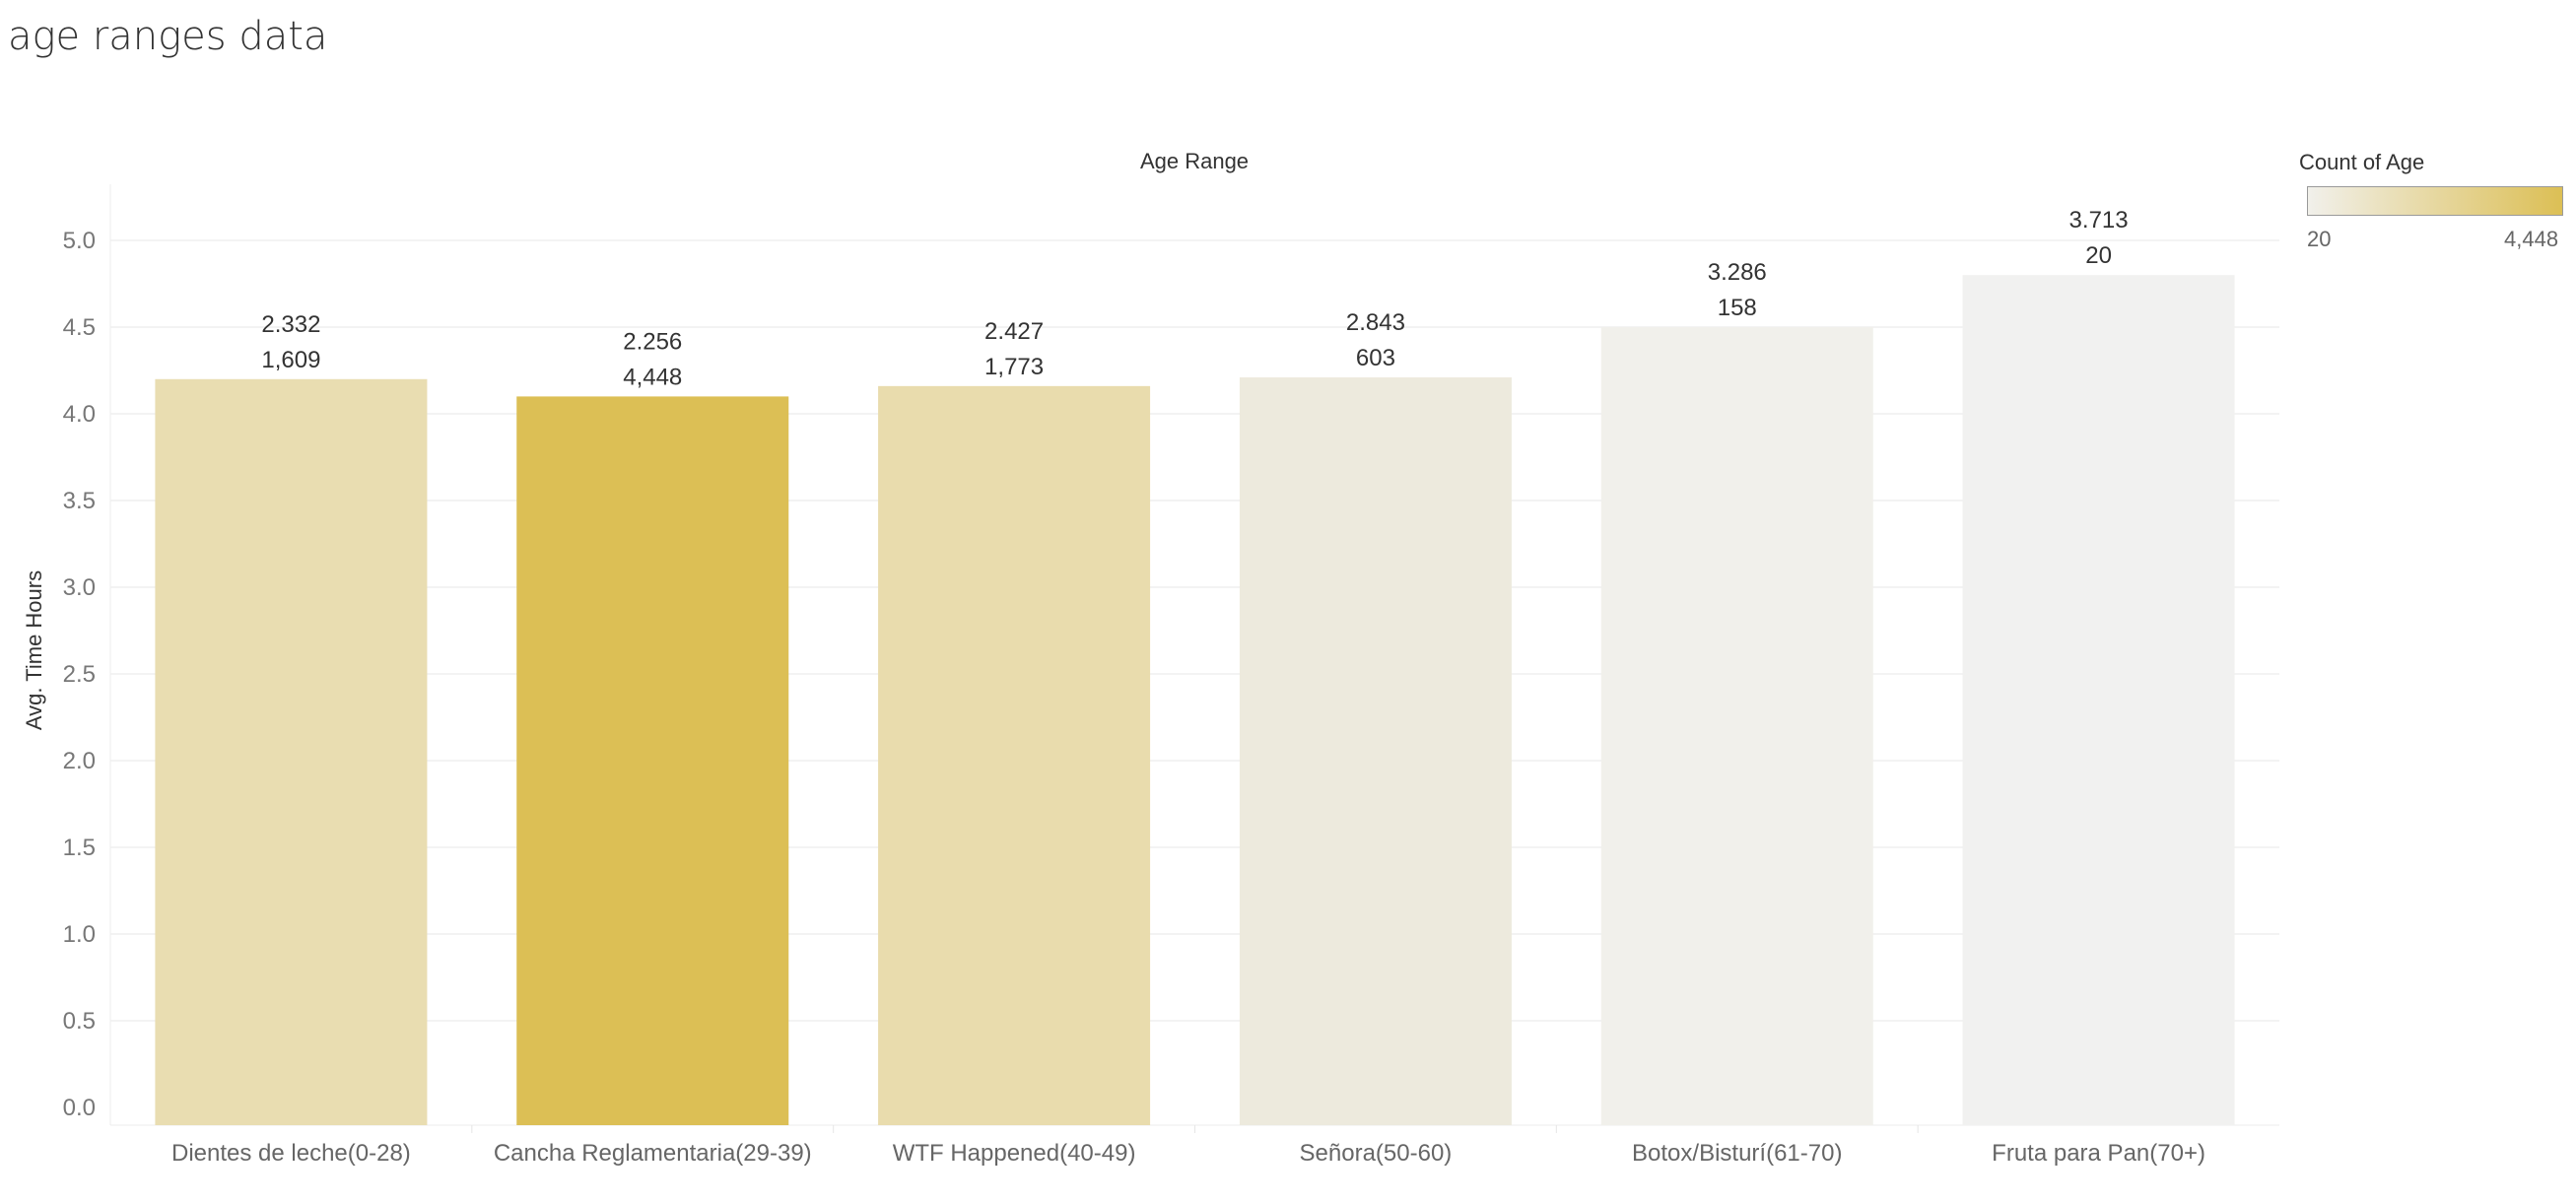  I want to click on bar-value-label: 3.286, so click(1737, 272).